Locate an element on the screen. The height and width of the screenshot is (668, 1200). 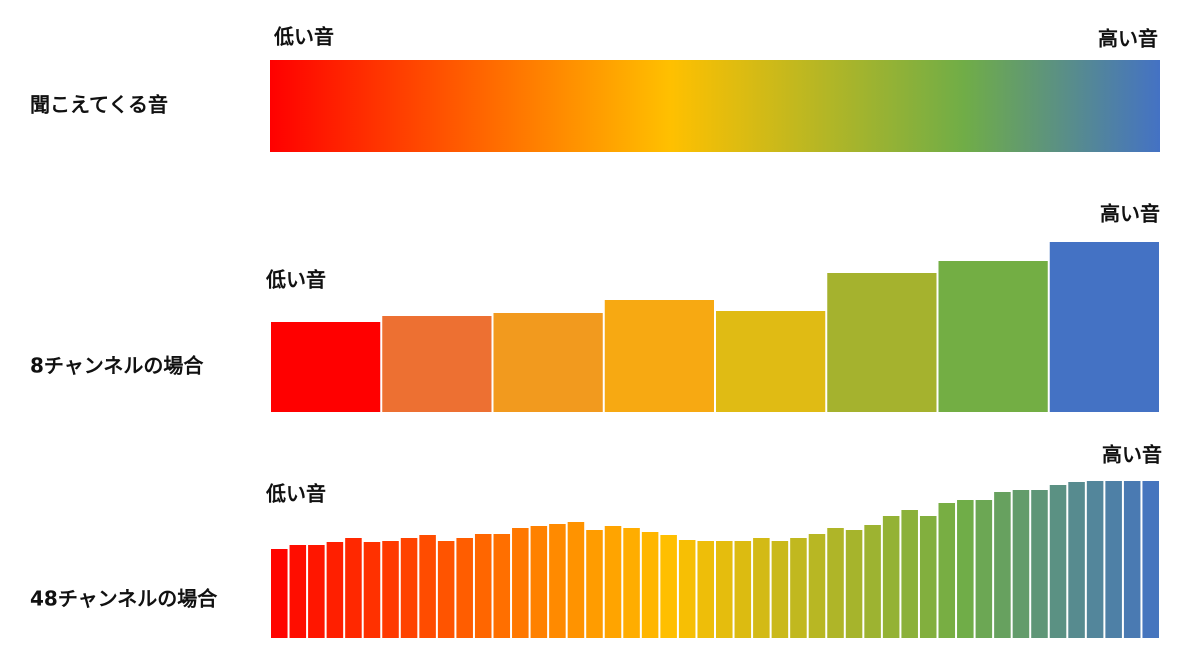
spectrum-gradient is located at coordinates (715, 106).